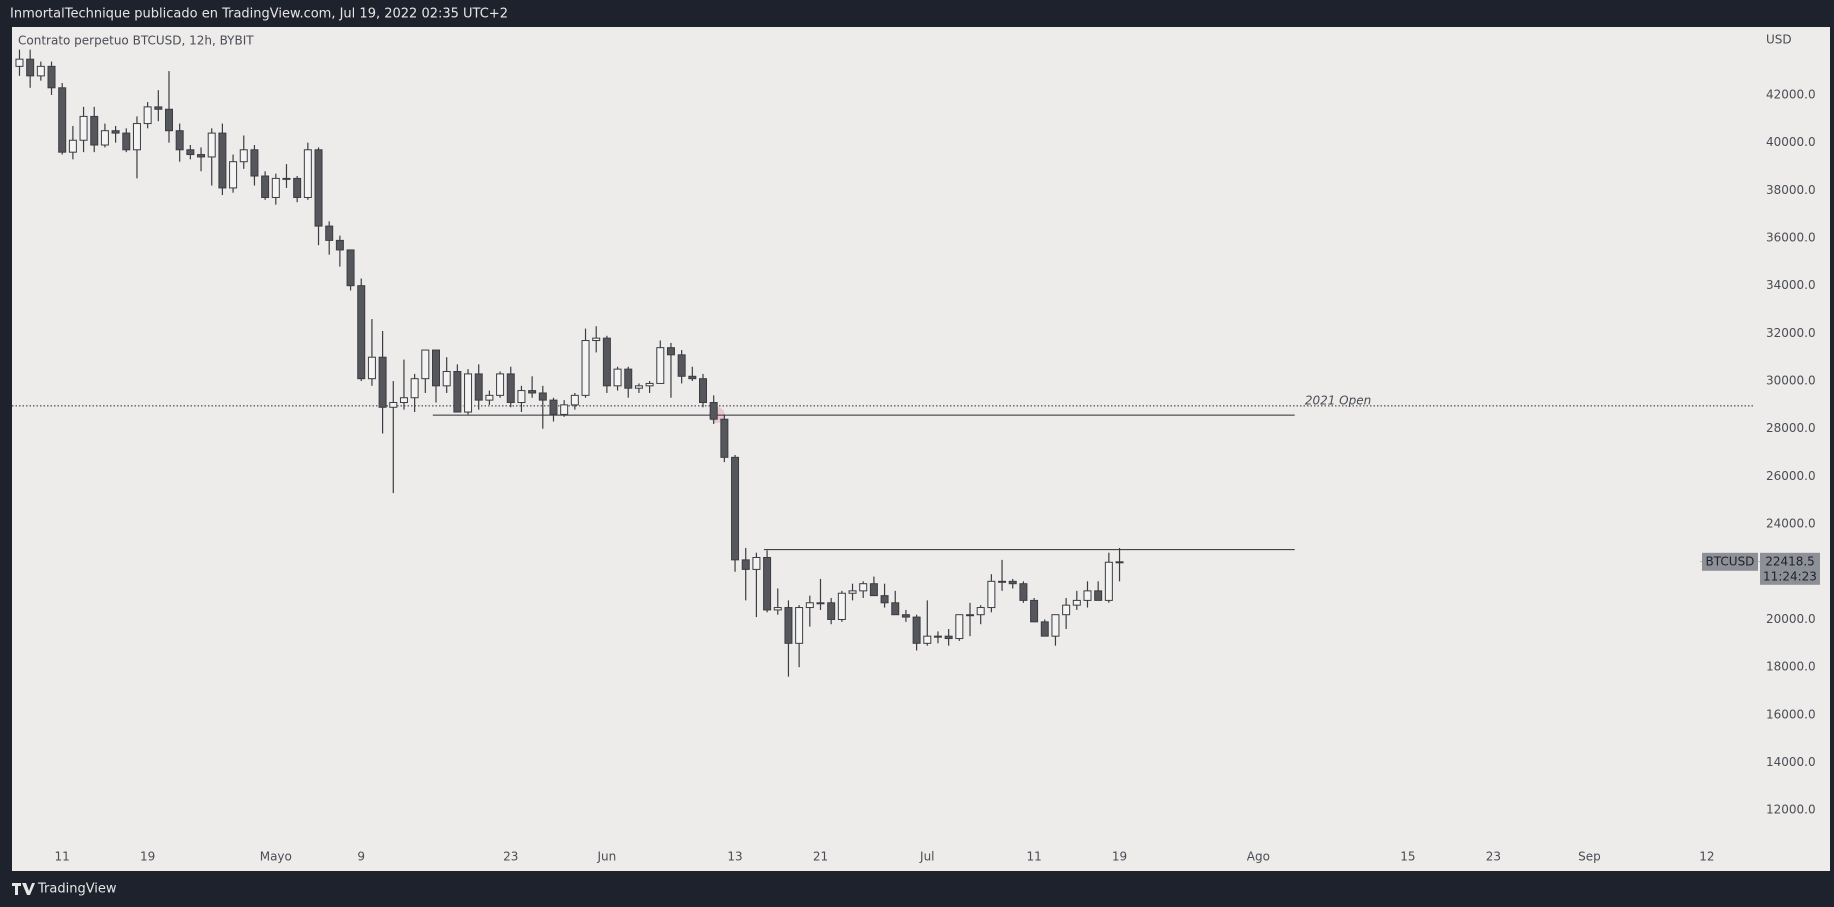 Image resolution: width=1834 pixels, height=907 pixels. What do you see at coordinates (1258, 857) in the screenshot?
I see `x-tick-label: Ago` at bounding box center [1258, 857].